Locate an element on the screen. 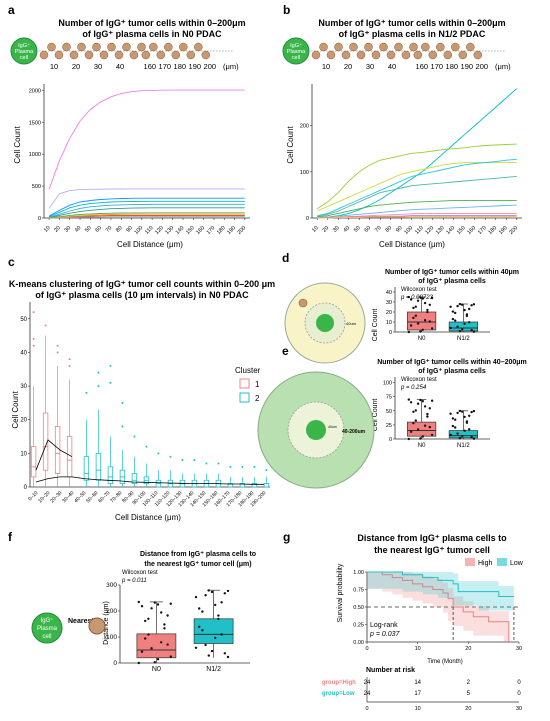  panel-c-letter: c is located at coordinates (11, 262).